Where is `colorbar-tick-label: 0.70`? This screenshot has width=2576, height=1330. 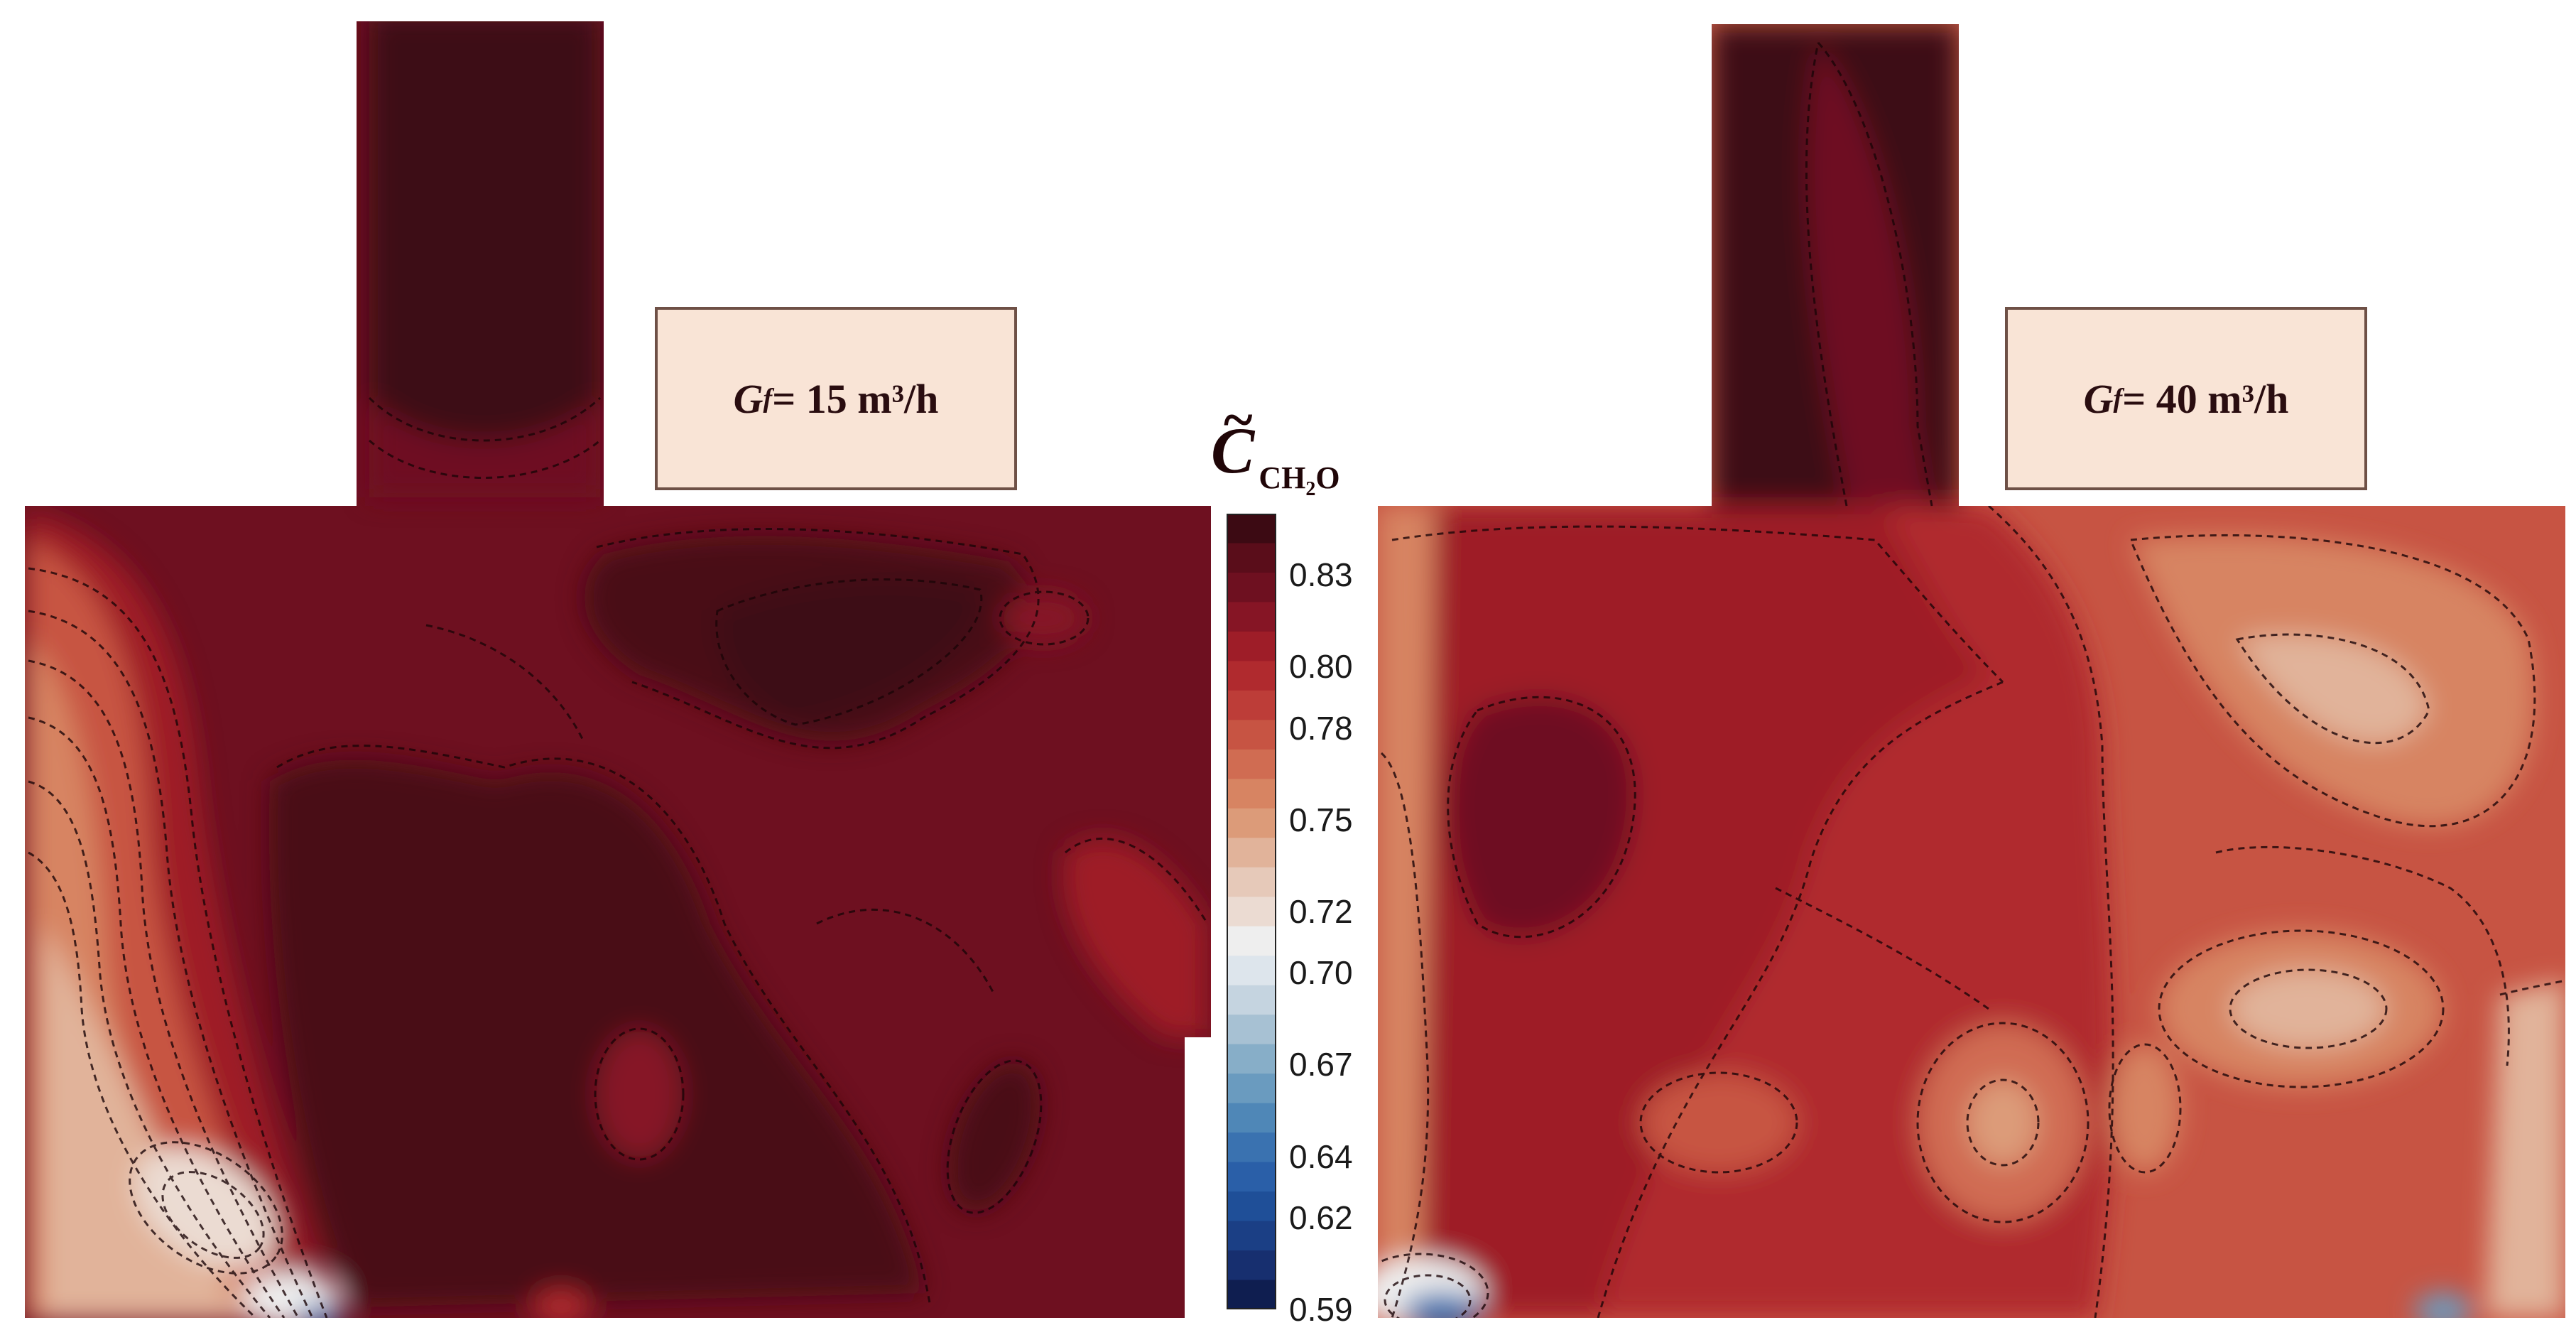
colorbar-tick-label: 0.70 is located at coordinates (1321, 973).